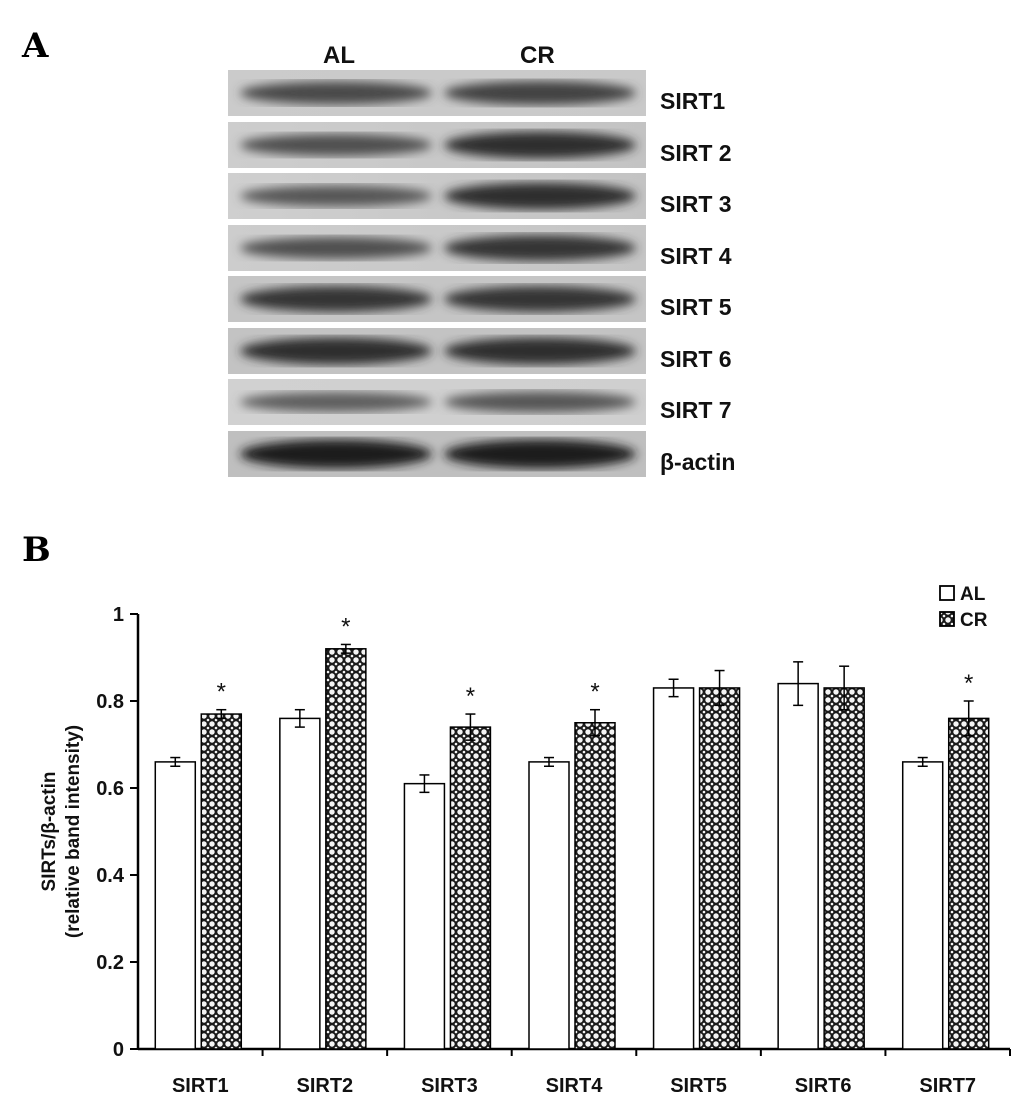 This screenshot has width=1033, height=1106. Describe the element at coordinates (698, 461) in the screenshot. I see `band-label: β-actin` at that location.